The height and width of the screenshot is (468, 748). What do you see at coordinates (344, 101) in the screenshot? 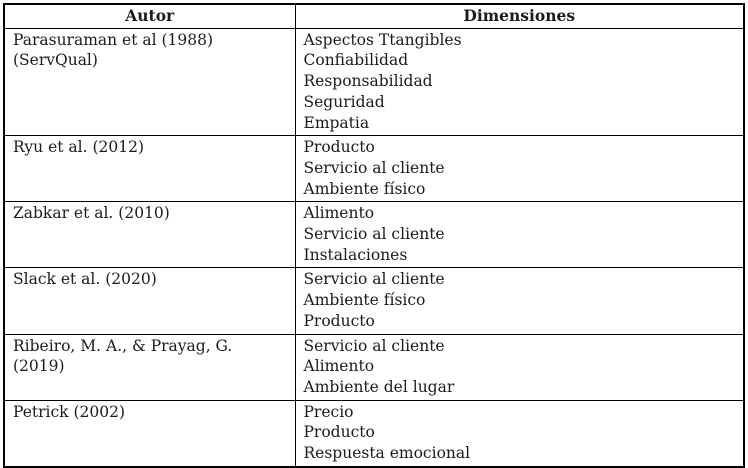
I see `dimension-line: Seguridad` at bounding box center [344, 101].